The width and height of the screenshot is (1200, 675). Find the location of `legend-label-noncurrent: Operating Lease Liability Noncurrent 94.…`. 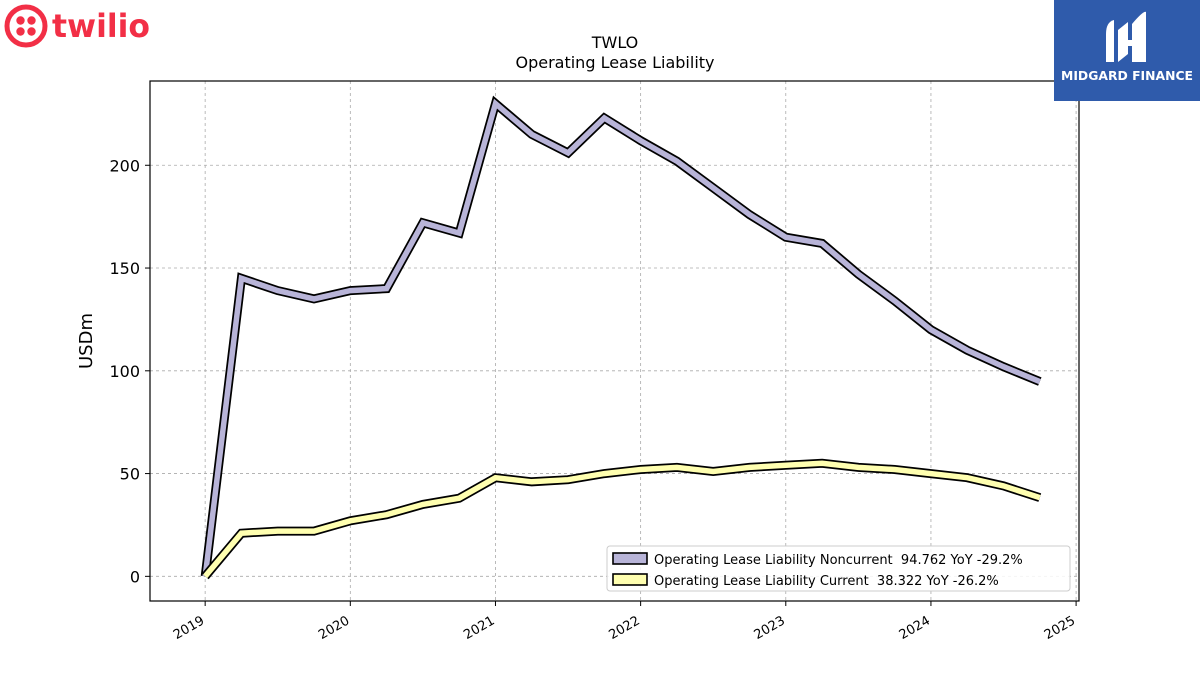

legend-label-noncurrent: Operating Lease Liability Noncurrent 94.… is located at coordinates (838, 560).